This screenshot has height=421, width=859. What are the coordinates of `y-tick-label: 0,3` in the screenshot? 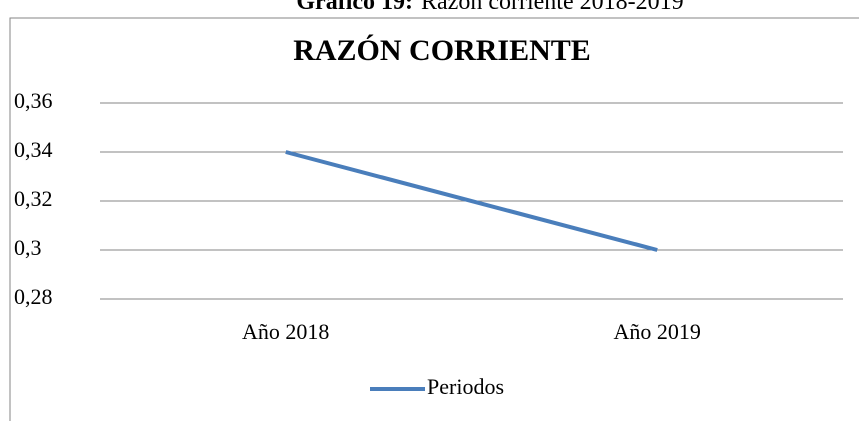 It's located at (28, 247).